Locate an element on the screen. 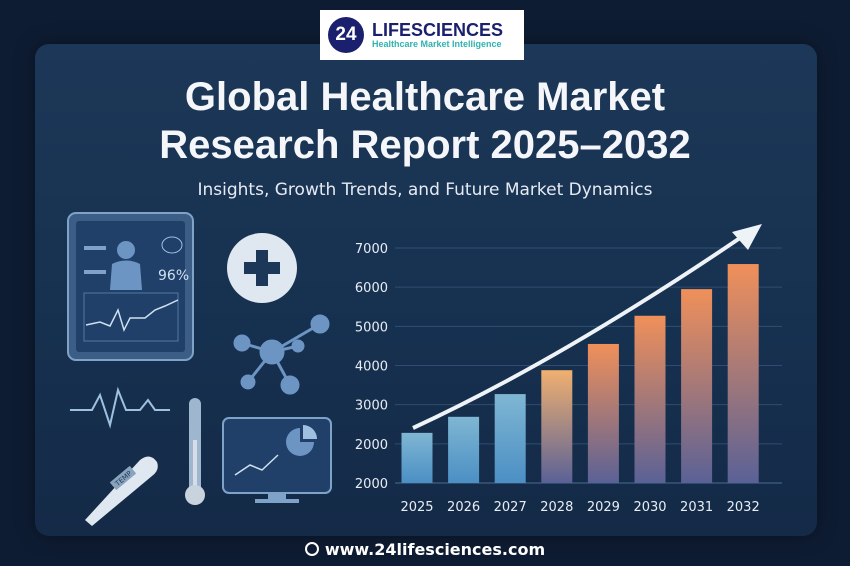 The image size is (850, 566). x-tick-label: 2025 is located at coordinates (416, 507).